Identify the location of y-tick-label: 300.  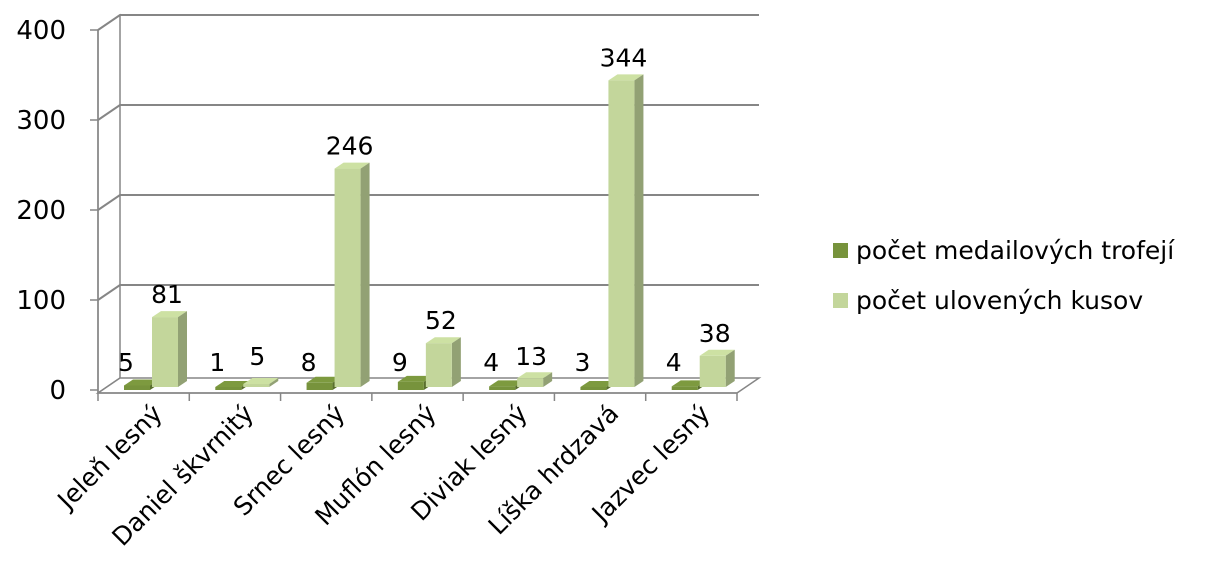
(41, 121).